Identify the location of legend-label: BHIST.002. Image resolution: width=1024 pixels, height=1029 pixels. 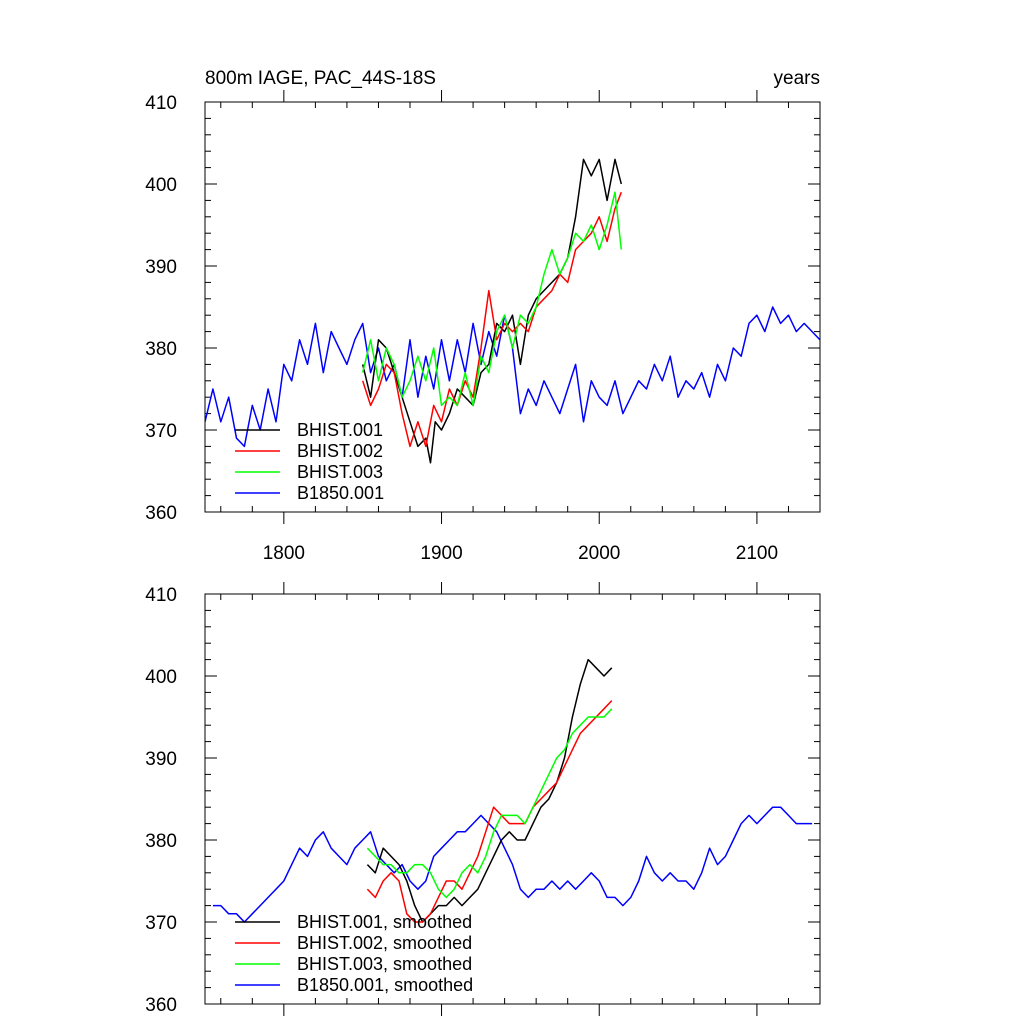
(340, 451).